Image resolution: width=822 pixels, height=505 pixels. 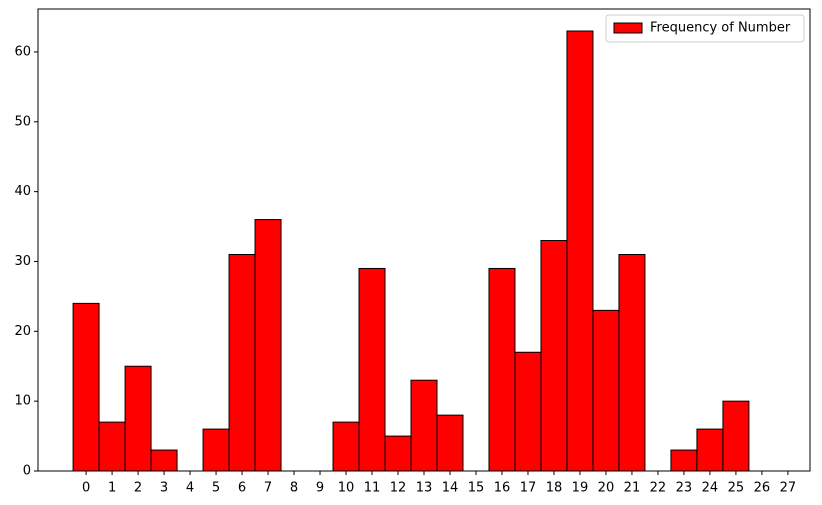 I want to click on legend-label: Frequency of Number, so click(x=720, y=28).